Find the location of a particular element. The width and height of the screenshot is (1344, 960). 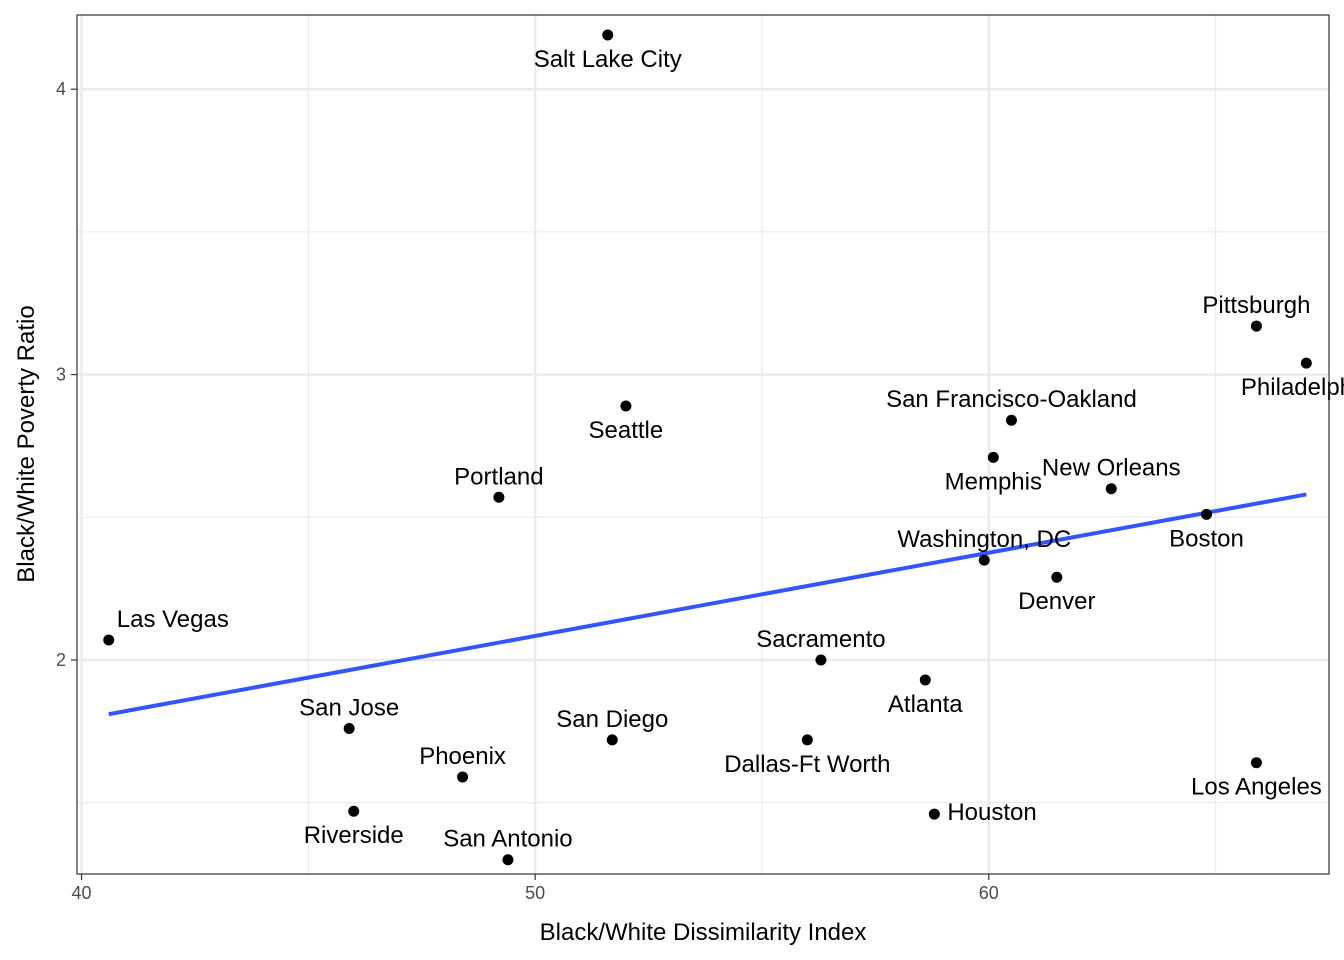

point-label: Los Angeles is located at coordinates (1256, 787).